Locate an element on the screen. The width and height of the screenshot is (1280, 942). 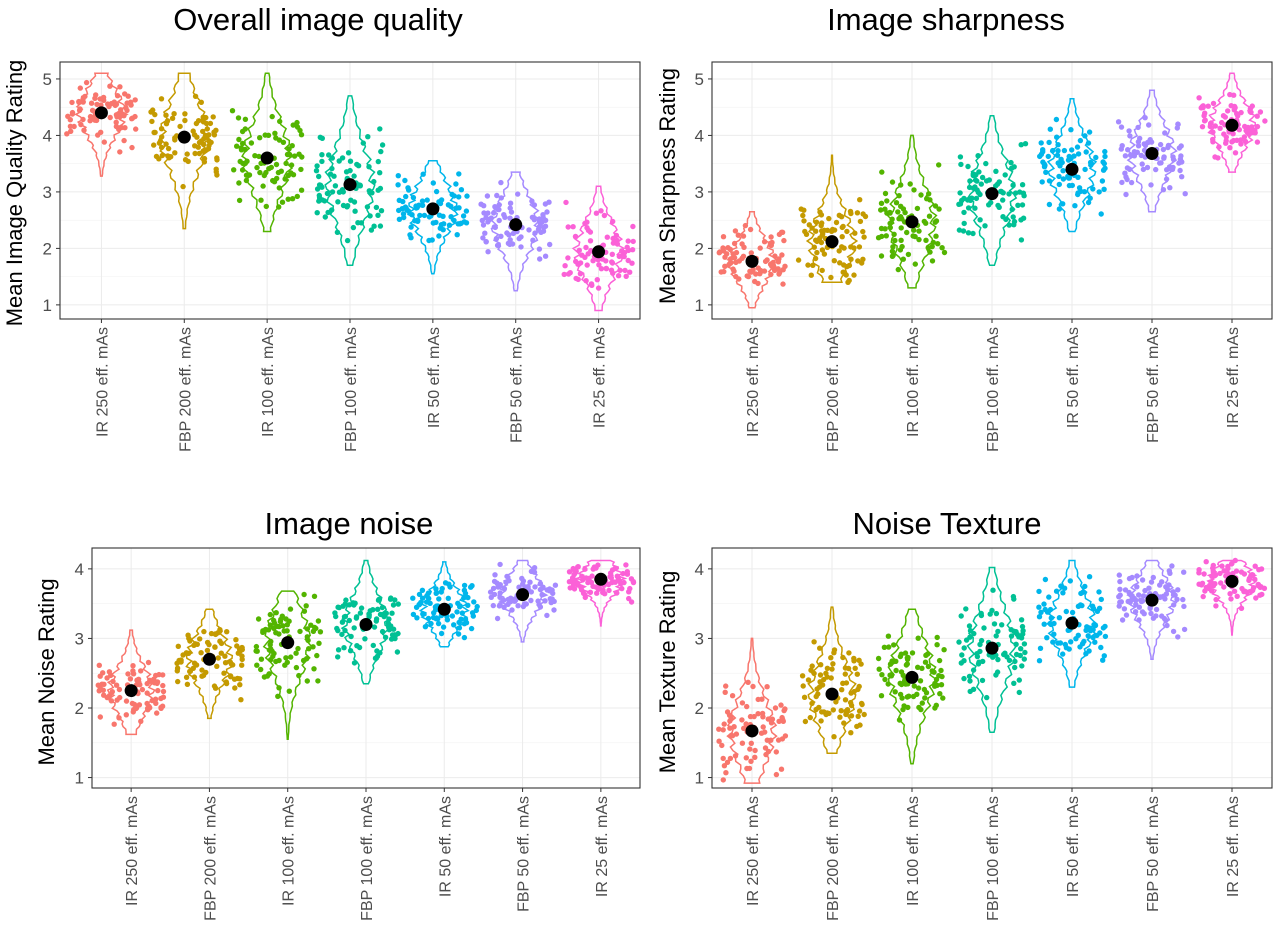
x-tick-label: IR 100 eff. mAs is located at coordinates (913, 382).